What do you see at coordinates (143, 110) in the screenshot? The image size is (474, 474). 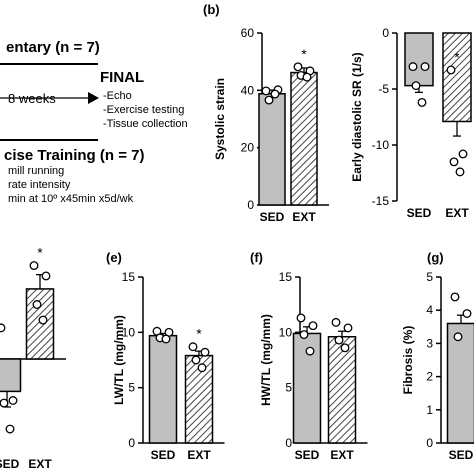 I see `final-item: -Exercise testing` at bounding box center [143, 110].